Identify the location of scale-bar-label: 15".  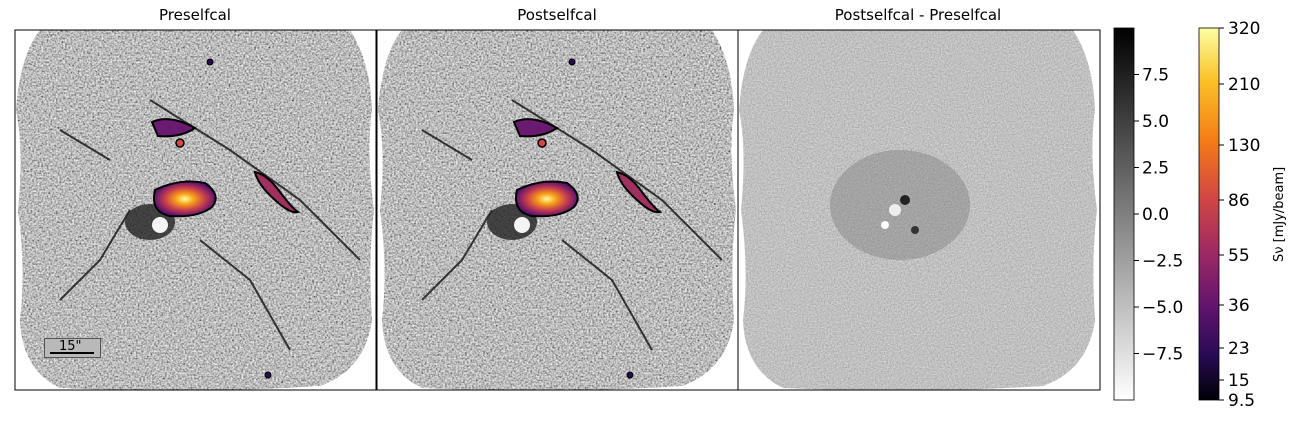
(70, 346).